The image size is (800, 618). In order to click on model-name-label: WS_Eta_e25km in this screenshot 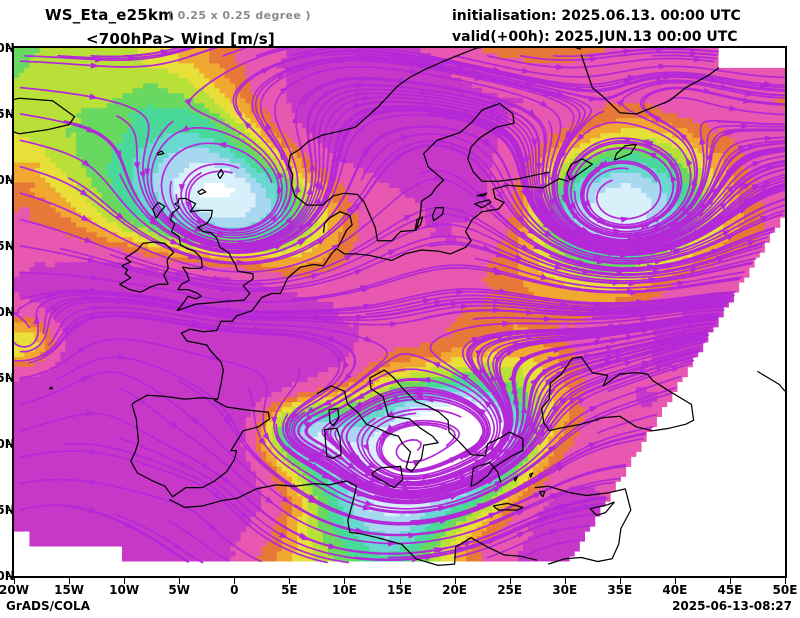, I will do `click(109, 15)`.